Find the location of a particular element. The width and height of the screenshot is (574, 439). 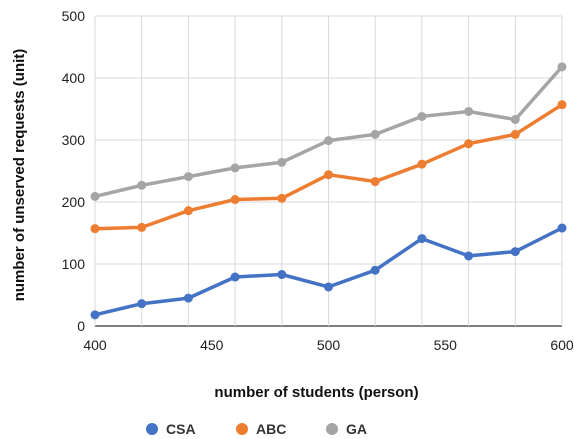

y-tick-label: 100 is located at coordinates (74, 264).